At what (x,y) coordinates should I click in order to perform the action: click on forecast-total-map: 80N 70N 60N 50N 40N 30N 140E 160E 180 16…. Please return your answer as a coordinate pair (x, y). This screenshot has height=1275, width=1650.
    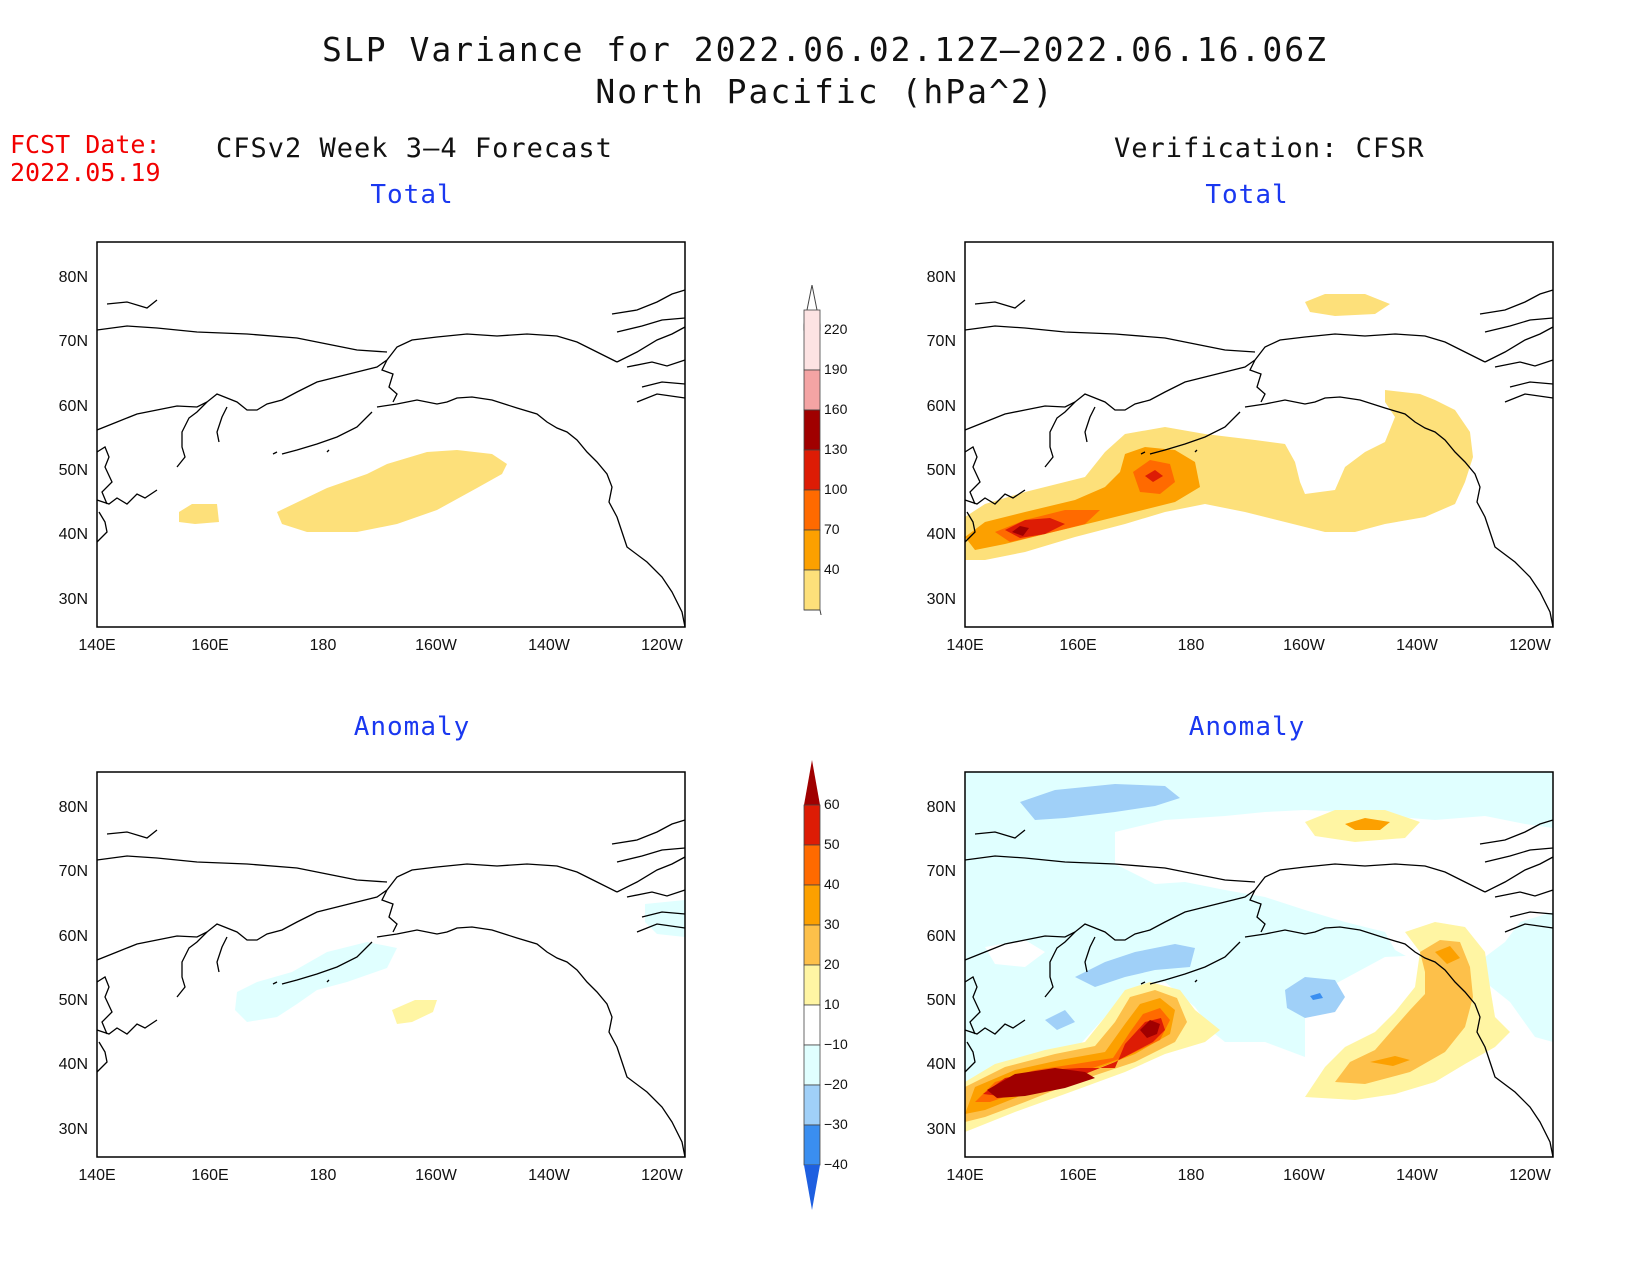
    Looking at the image, I should click on (372, 447).